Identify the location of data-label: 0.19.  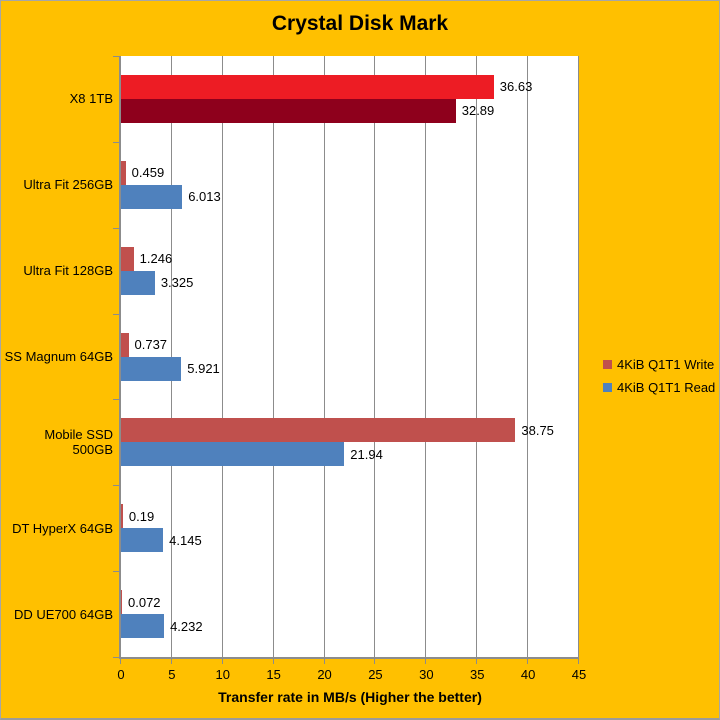
(141, 516).